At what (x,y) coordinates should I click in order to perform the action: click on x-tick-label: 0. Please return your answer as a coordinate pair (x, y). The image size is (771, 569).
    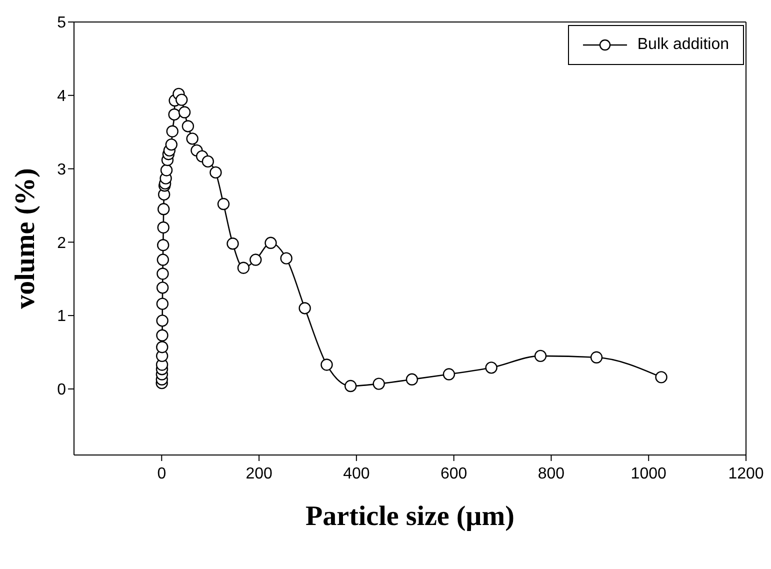
    Looking at the image, I should click on (161, 473).